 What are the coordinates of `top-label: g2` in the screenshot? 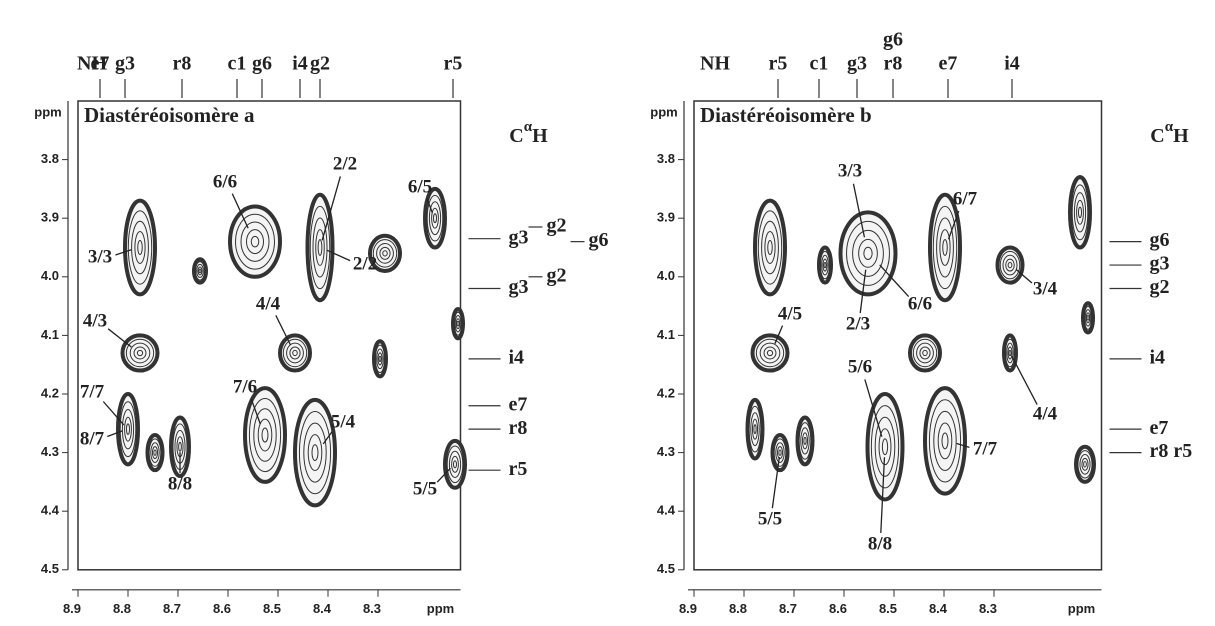 It's located at (320, 64).